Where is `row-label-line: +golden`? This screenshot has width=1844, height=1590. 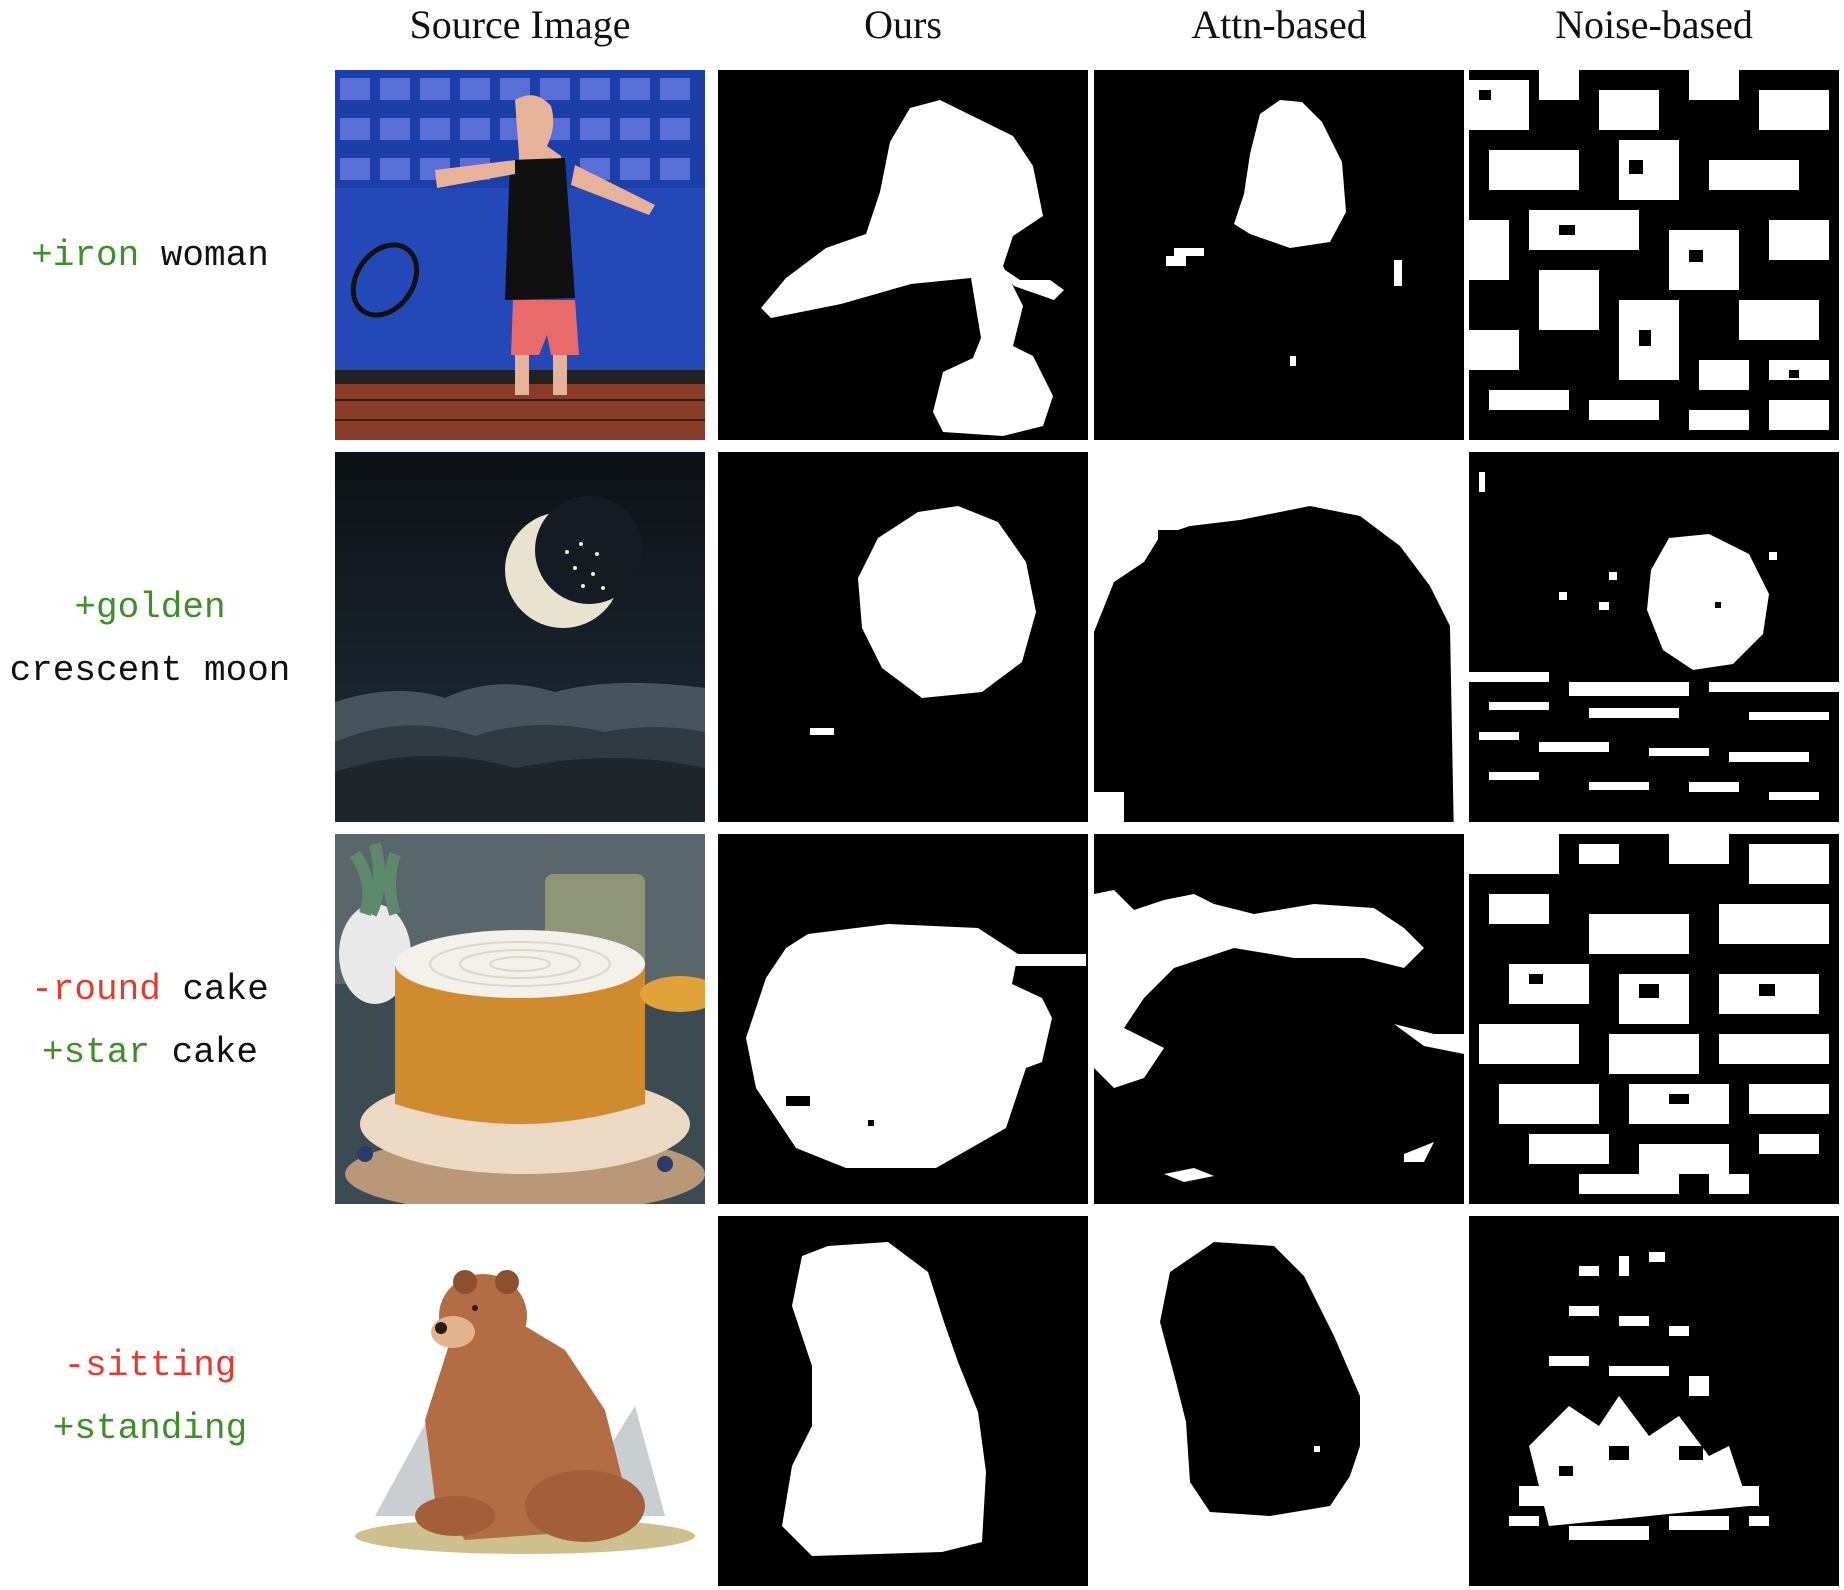 row-label-line: +golden is located at coordinates (150, 607).